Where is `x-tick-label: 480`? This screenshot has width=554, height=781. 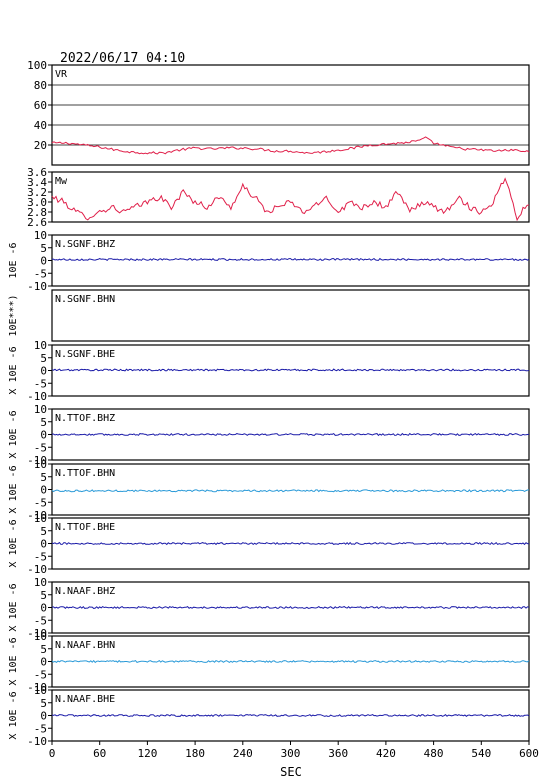
x-tick-label: 480 is located at coordinates (434, 753).